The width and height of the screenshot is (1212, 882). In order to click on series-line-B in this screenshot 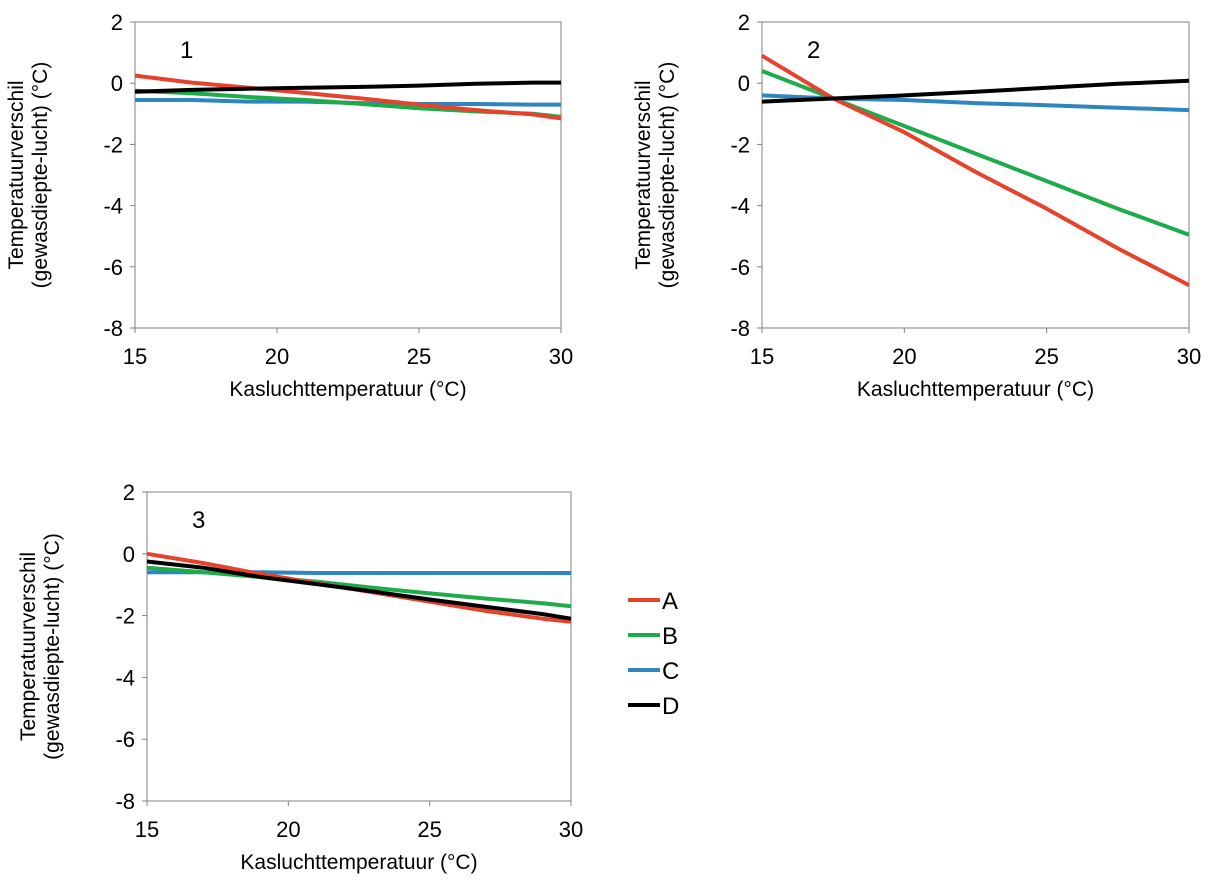, I will do `click(359, 587)`.